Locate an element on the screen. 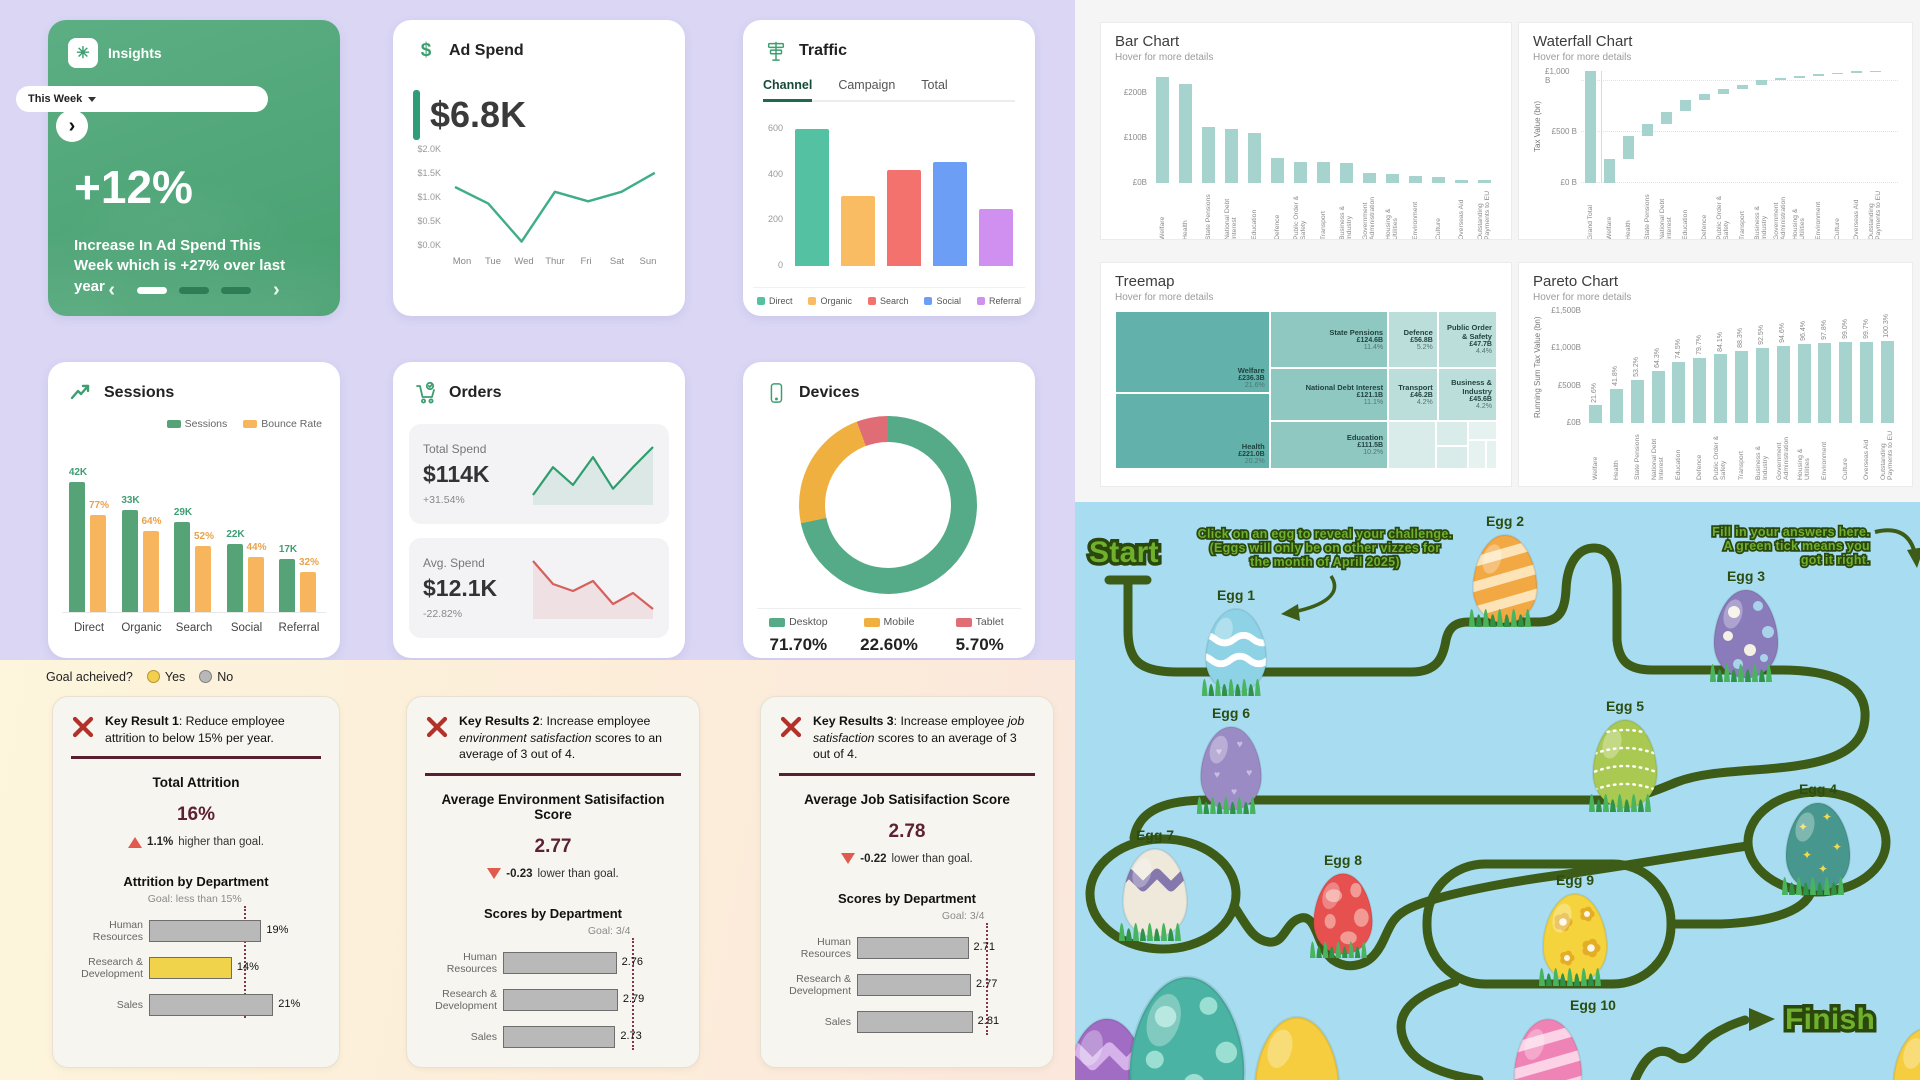 The width and height of the screenshot is (1920, 1080). treemap-cell-national-debt-interest: National Debt Interest £121.1B 11.1% is located at coordinates (1329, 394).